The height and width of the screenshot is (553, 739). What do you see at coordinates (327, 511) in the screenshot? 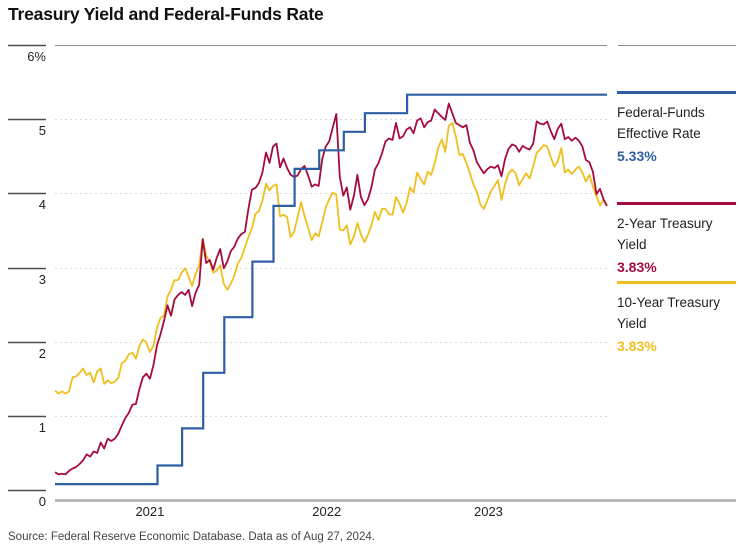
I see `x-tick-label: 2022` at bounding box center [327, 511].